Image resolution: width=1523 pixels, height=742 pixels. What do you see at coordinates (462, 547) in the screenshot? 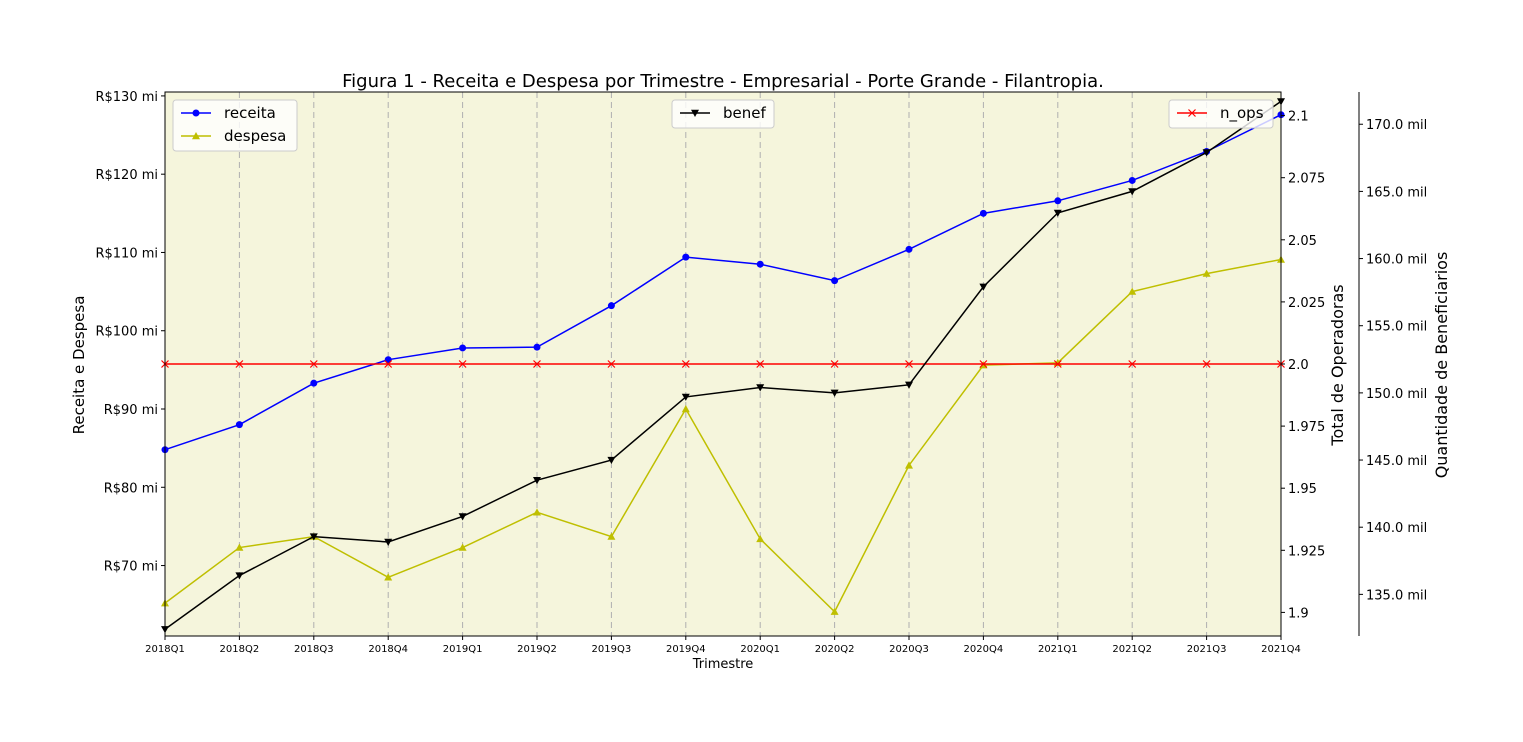
I see `point-despesa-2019q1` at bounding box center [462, 547].